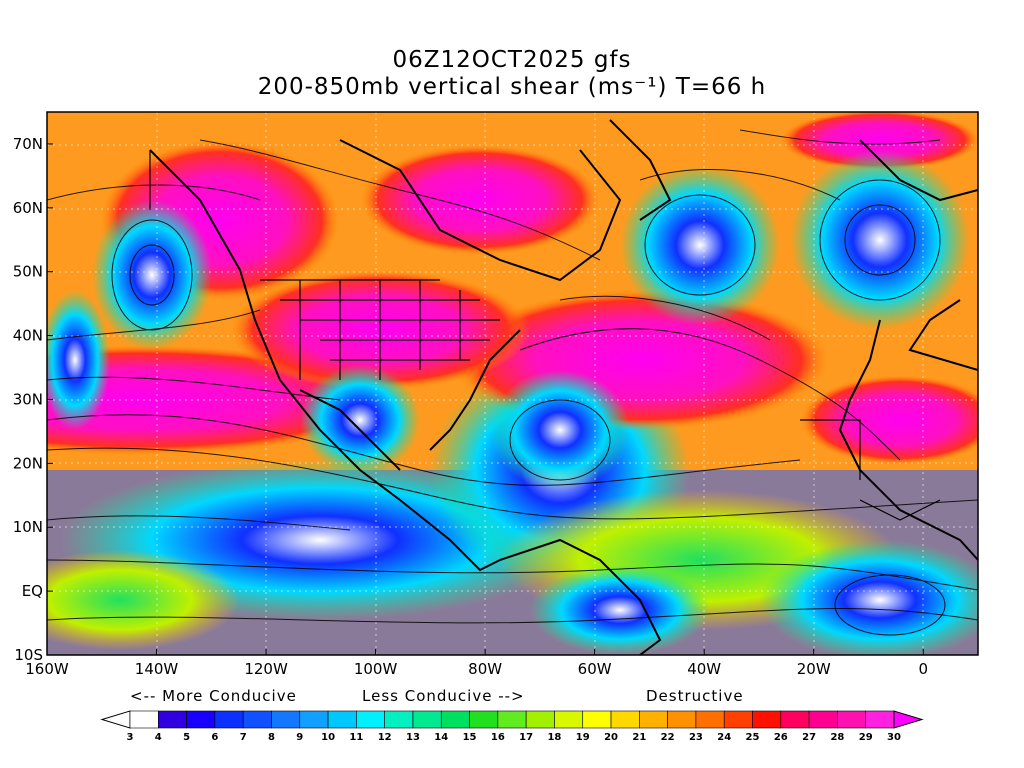 Image resolution: width=1024 pixels, height=768 pixels. Describe the element at coordinates (639, 737) in the screenshot. I see `colorbar-label: 21` at that location.